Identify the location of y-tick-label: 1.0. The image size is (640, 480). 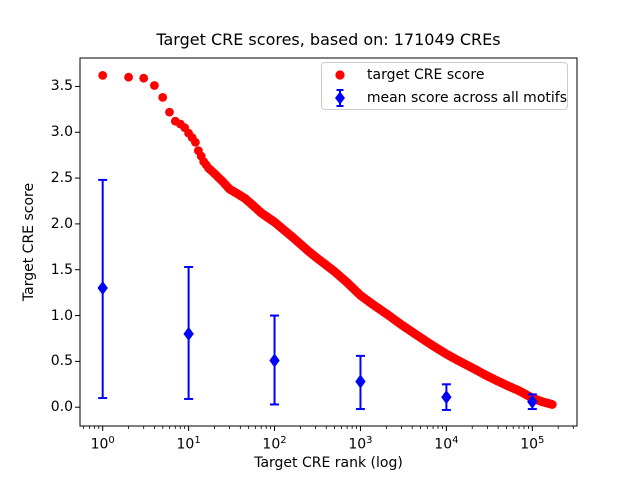
(61, 315).